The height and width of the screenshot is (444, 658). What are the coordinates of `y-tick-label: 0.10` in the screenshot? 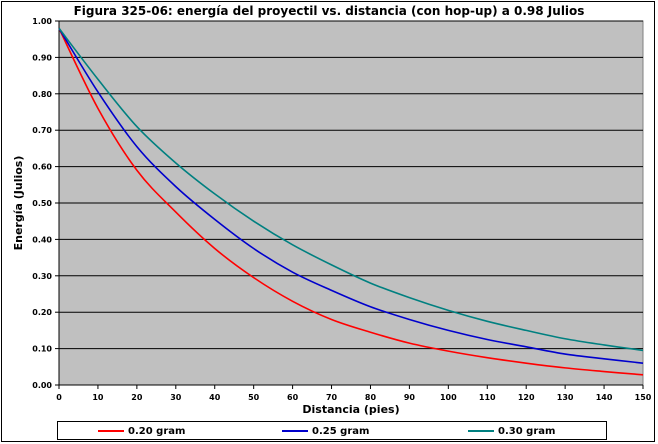 It's located at (42, 349).